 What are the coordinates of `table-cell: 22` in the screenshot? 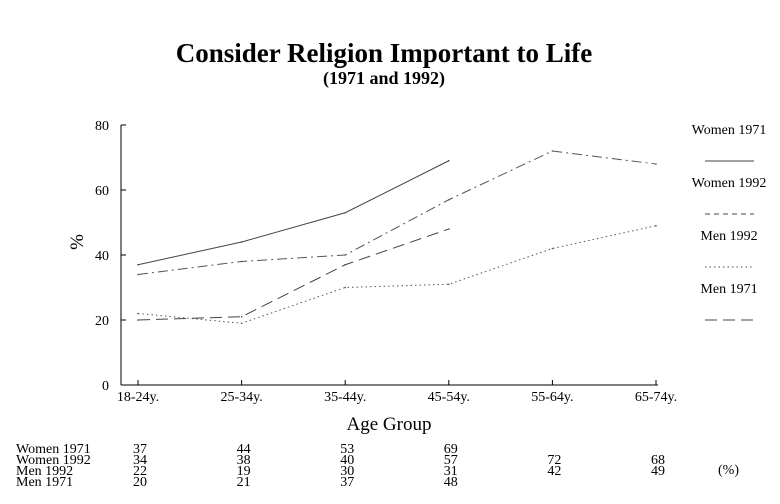 It's located at (140, 471).